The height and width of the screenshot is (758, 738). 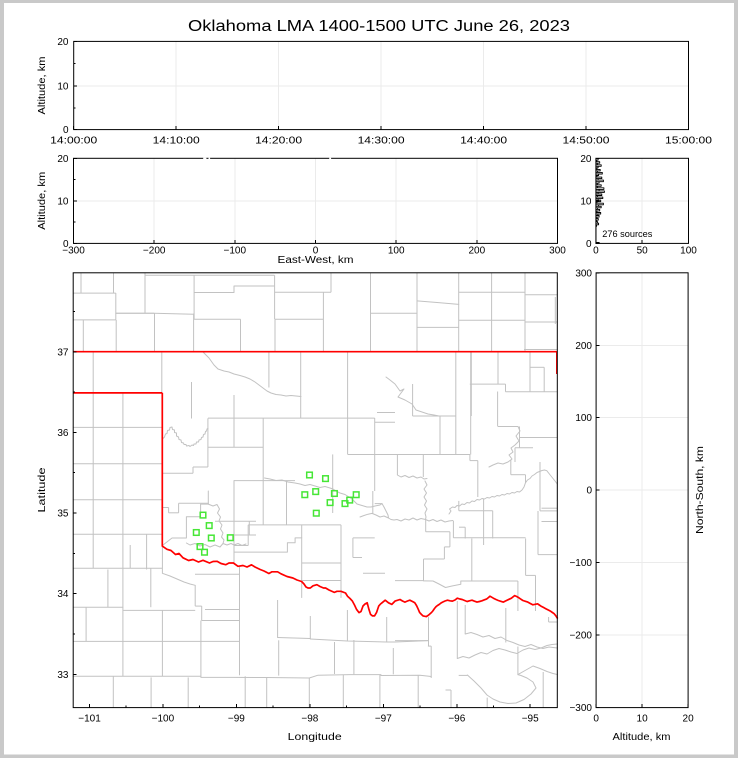 What do you see at coordinates (309, 719) in the screenshot?
I see `svg-text: −98` at bounding box center [309, 719].